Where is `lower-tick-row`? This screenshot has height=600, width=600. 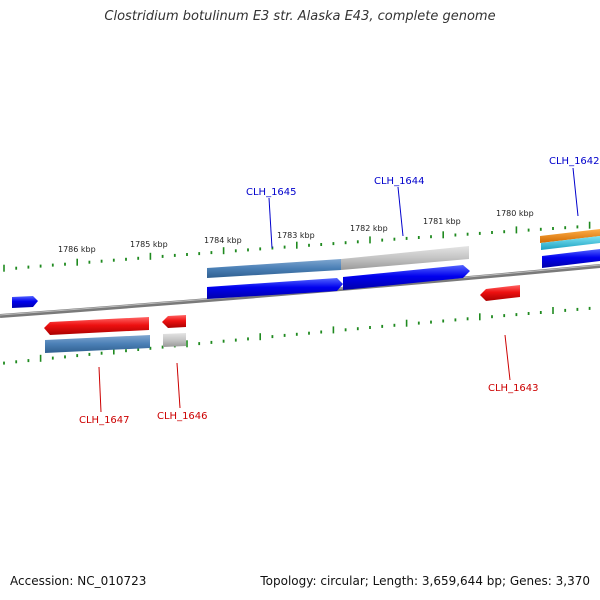 lower-tick-row is located at coordinates (297, 335).